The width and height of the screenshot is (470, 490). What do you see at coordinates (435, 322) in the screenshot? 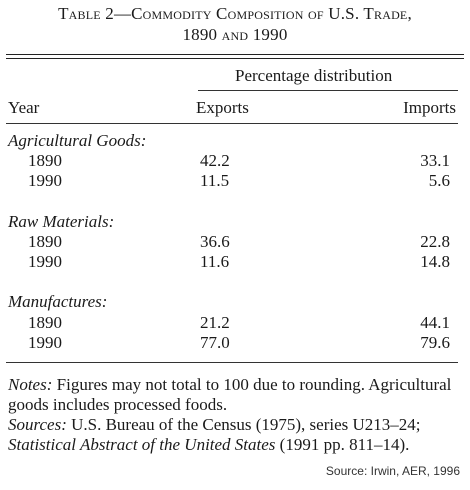
I see `cell-imports: 44.1` at bounding box center [435, 322].